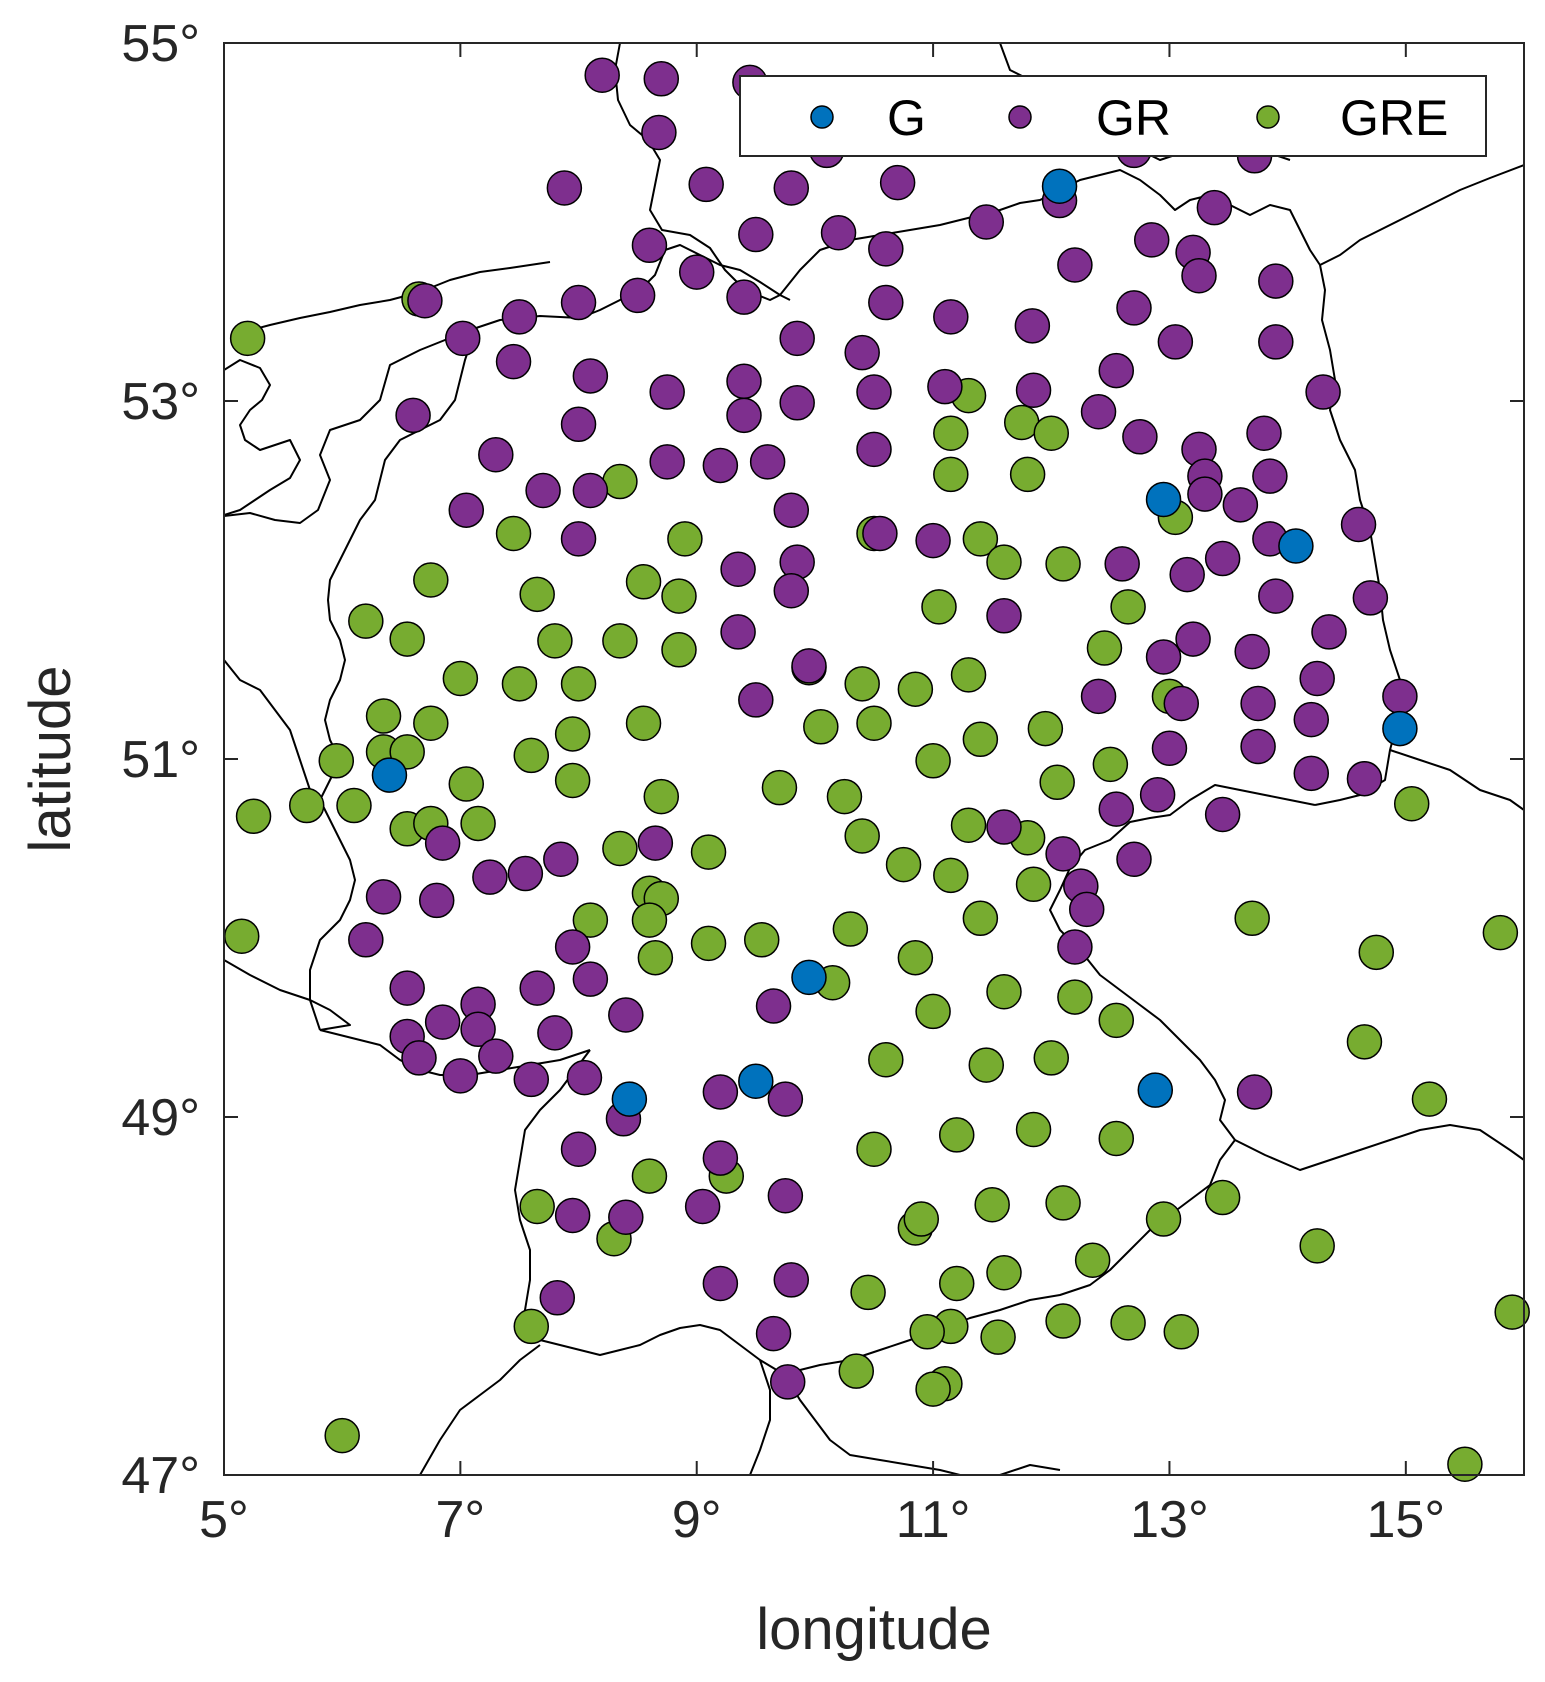  I want to click on coastline-dutch, so click(262, 437).